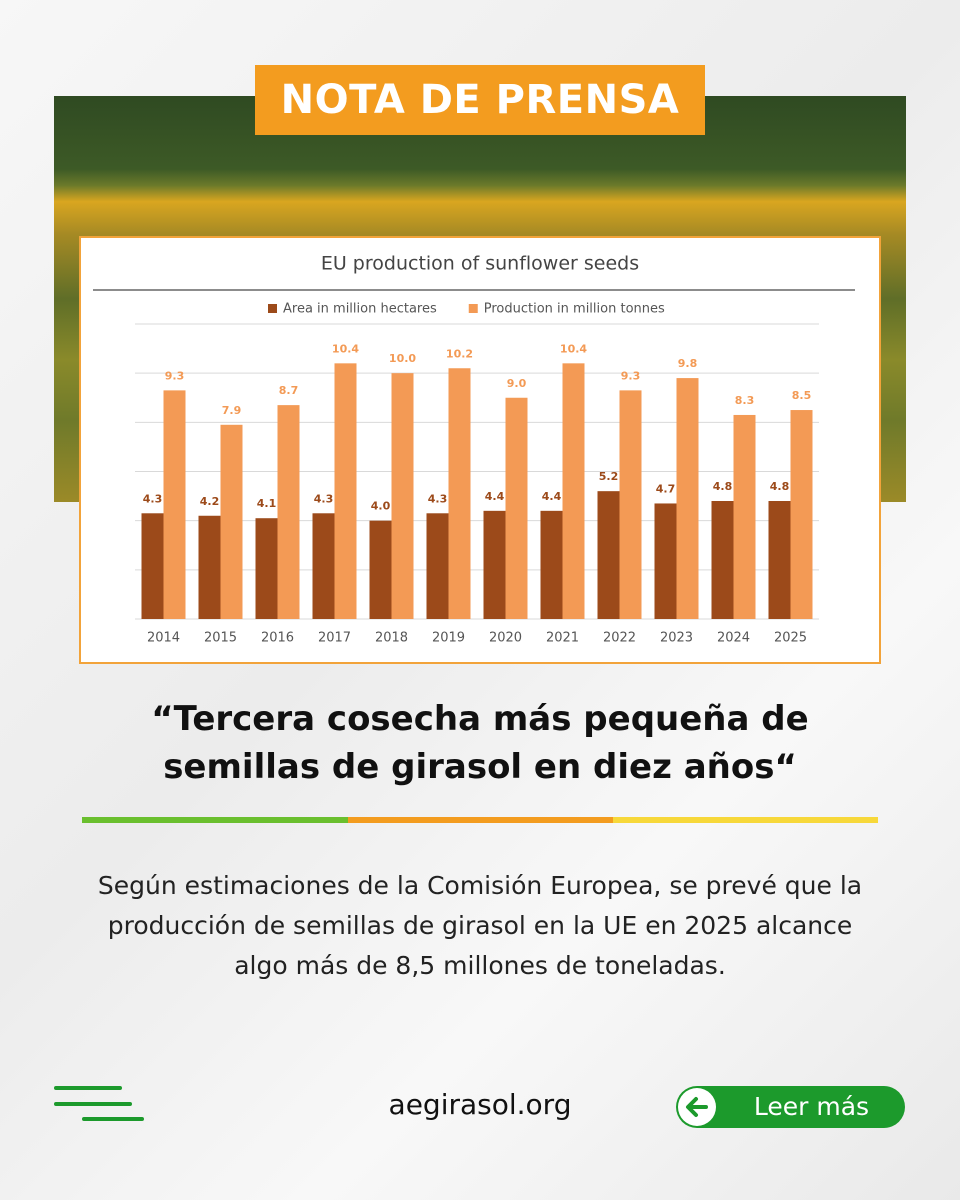  I want to click on legend-label: Production in million tonnes, so click(574, 309).